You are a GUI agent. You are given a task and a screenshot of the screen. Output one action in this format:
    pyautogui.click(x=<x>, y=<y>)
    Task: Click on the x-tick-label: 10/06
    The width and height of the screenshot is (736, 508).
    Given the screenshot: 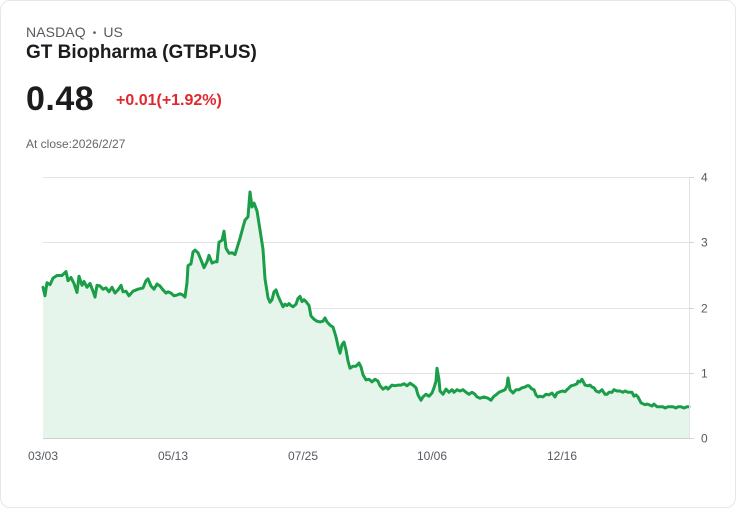 What is the action you would take?
    pyautogui.click(x=432, y=456)
    